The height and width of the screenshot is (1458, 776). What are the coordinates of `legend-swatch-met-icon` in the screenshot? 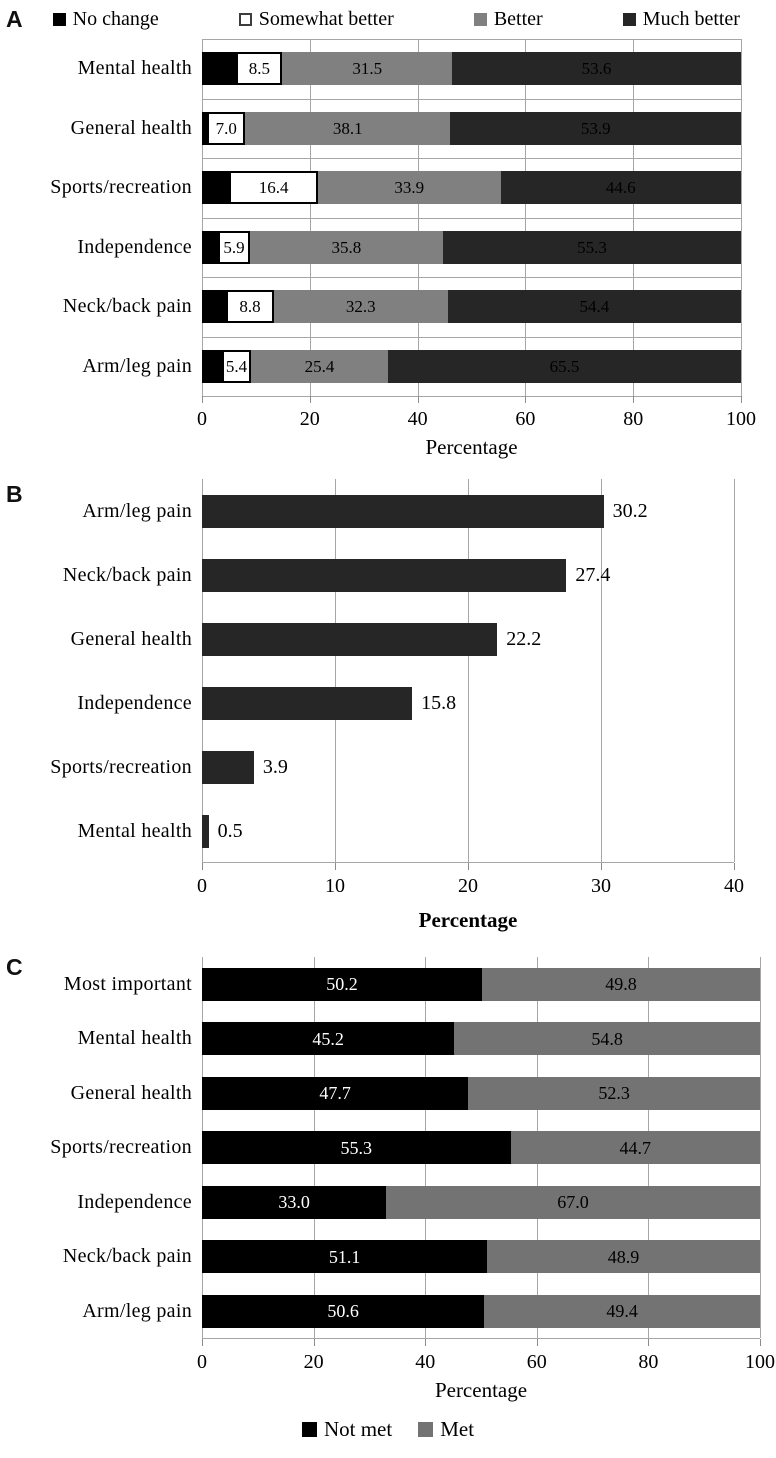 It's located at (426, 1429).